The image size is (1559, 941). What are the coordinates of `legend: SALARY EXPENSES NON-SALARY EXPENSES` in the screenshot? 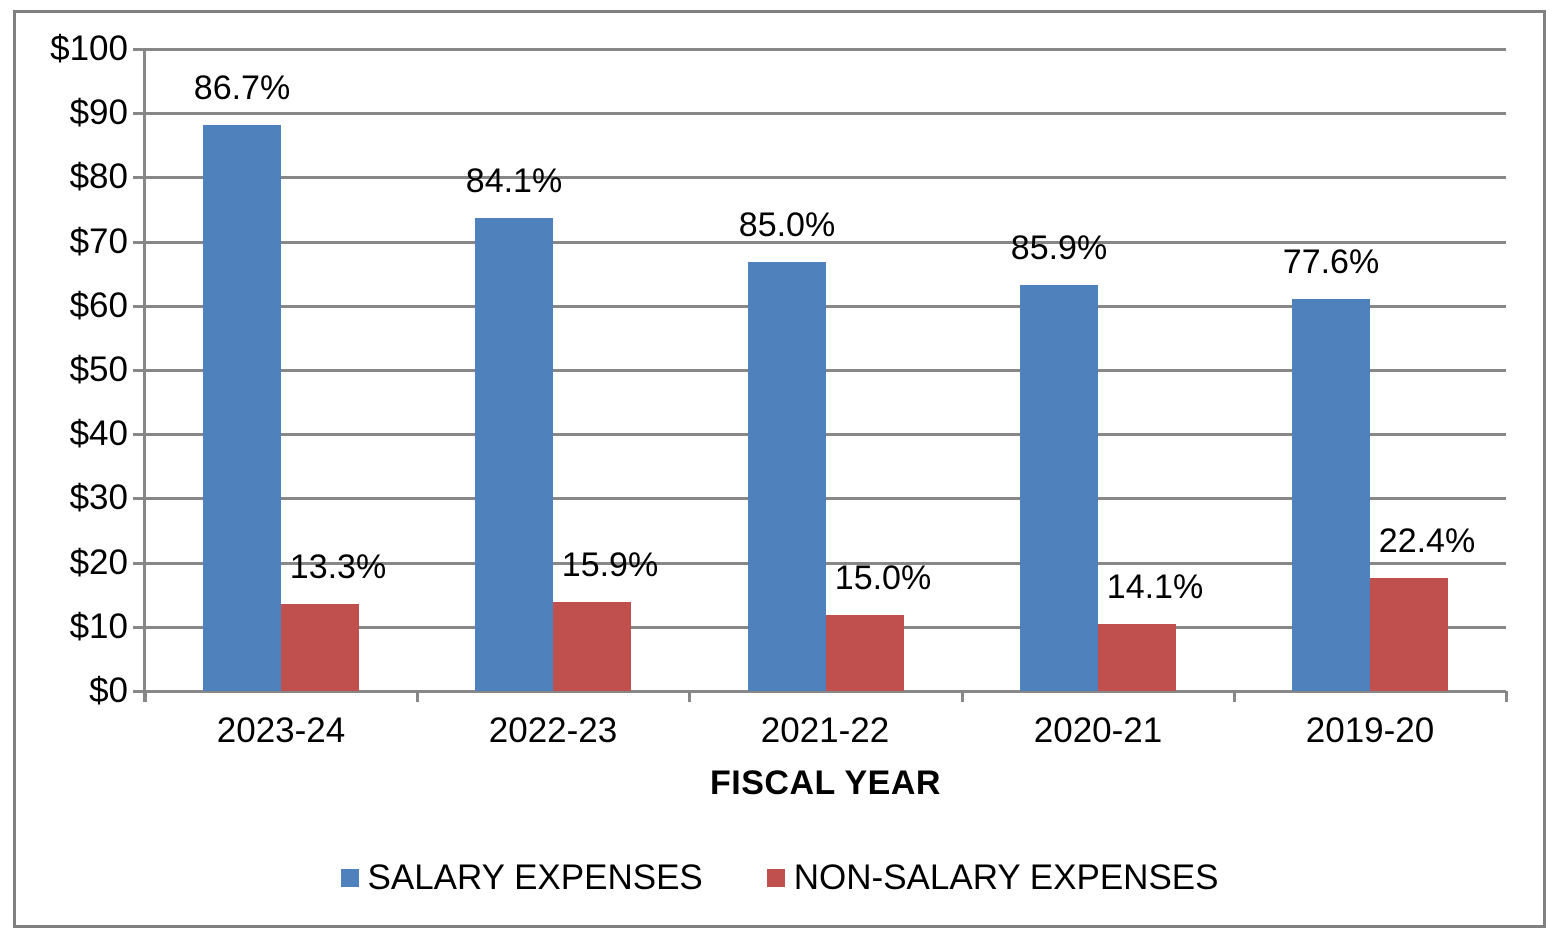 It's located at (779, 878).